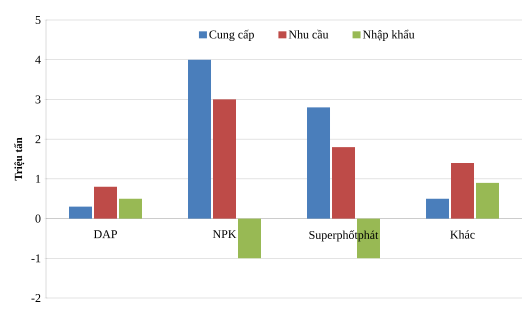 The image size is (530, 320). Describe the element at coordinates (38, 178) in the screenshot. I see `y-tick-label: 1` at that location.